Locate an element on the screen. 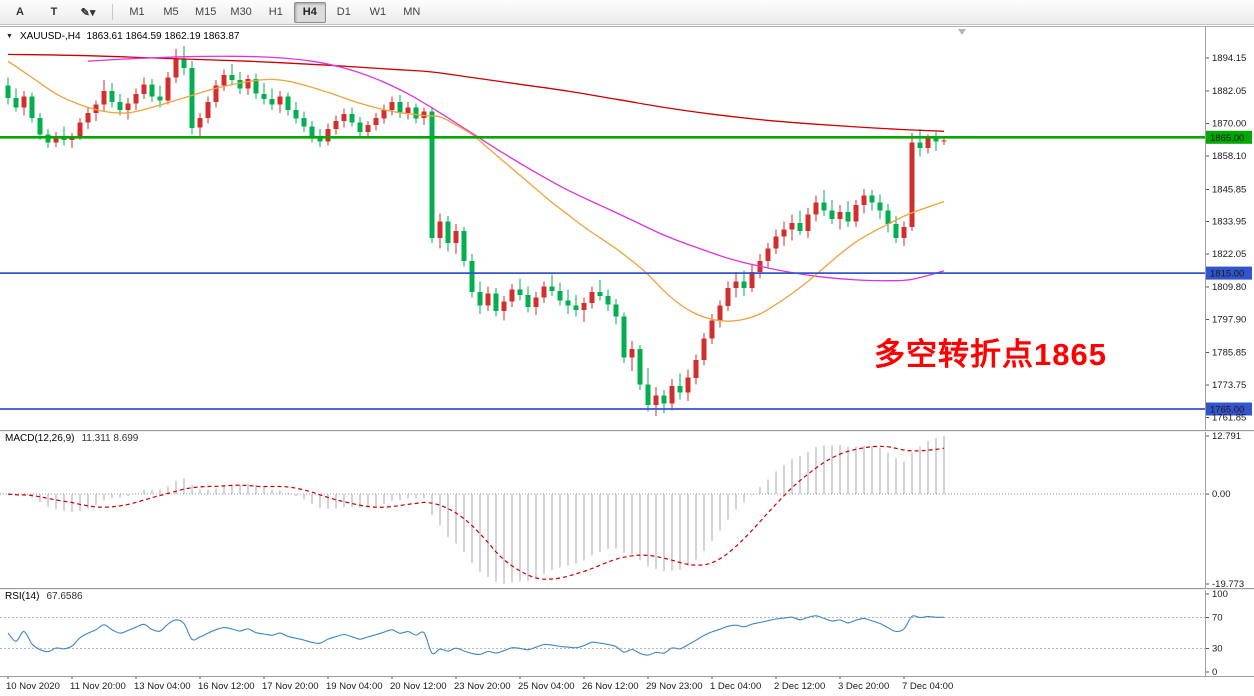 The height and width of the screenshot is (696, 1254). svg-text: -19.773 is located at coordinates (1228, 584).